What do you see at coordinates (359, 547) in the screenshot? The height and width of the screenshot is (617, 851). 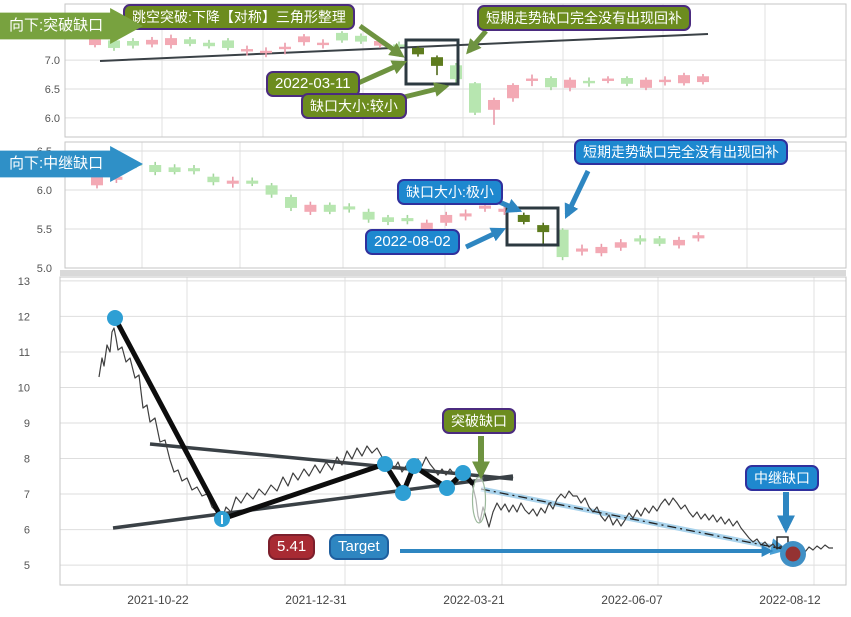 I see `target-label-badge: Target` at bounding box center [359, 547].